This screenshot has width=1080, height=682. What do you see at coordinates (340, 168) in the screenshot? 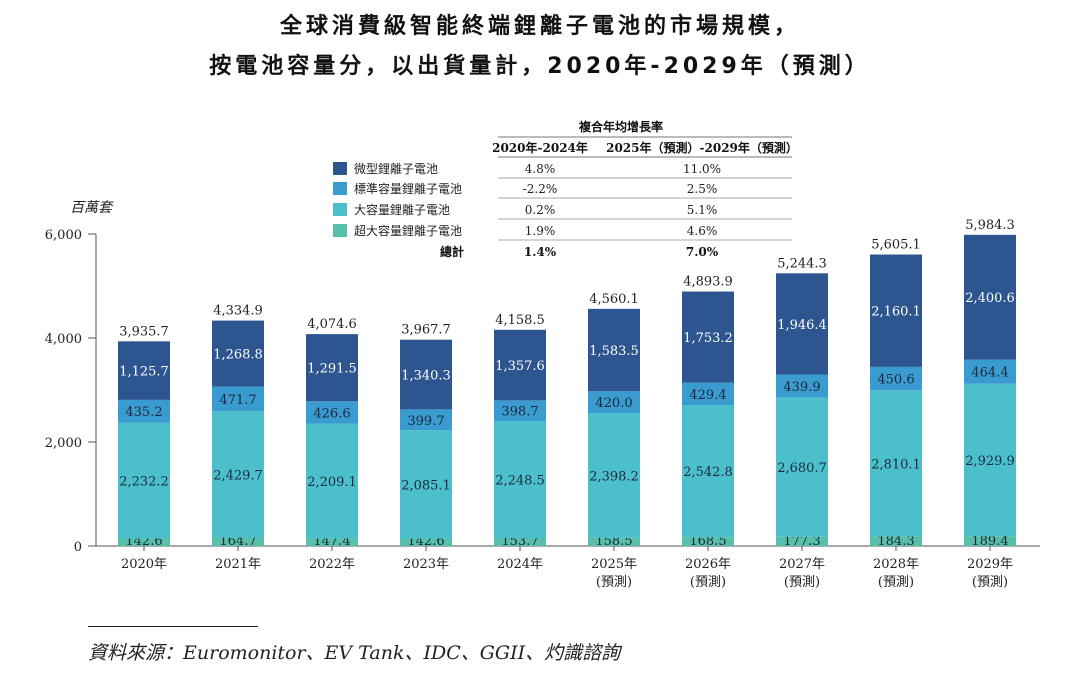
I see `legend-swatch-micro` at bounding box center [340, 168].